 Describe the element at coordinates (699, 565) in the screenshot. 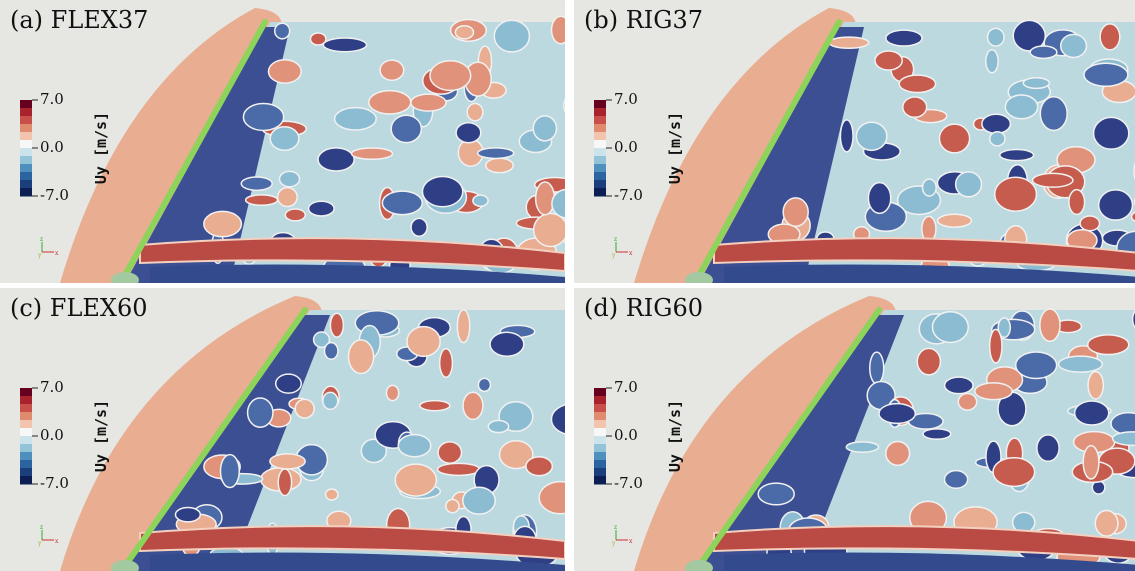

I see `hub` at that location.